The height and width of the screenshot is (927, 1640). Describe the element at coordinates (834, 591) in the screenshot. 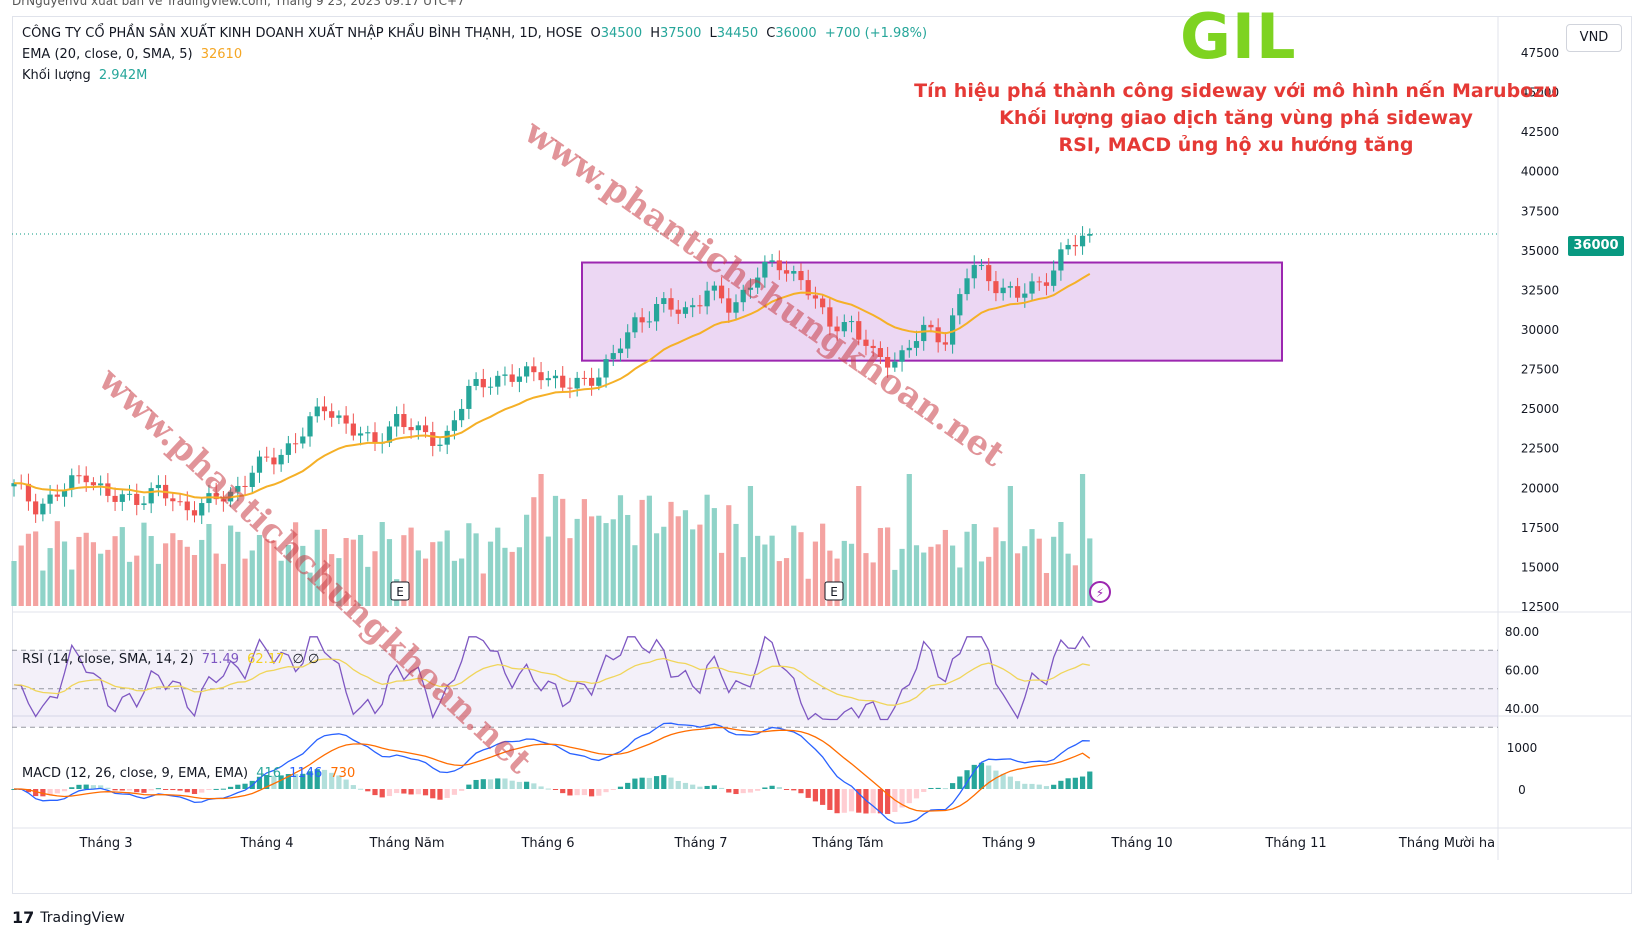

I see `earnings-marker` at that location.